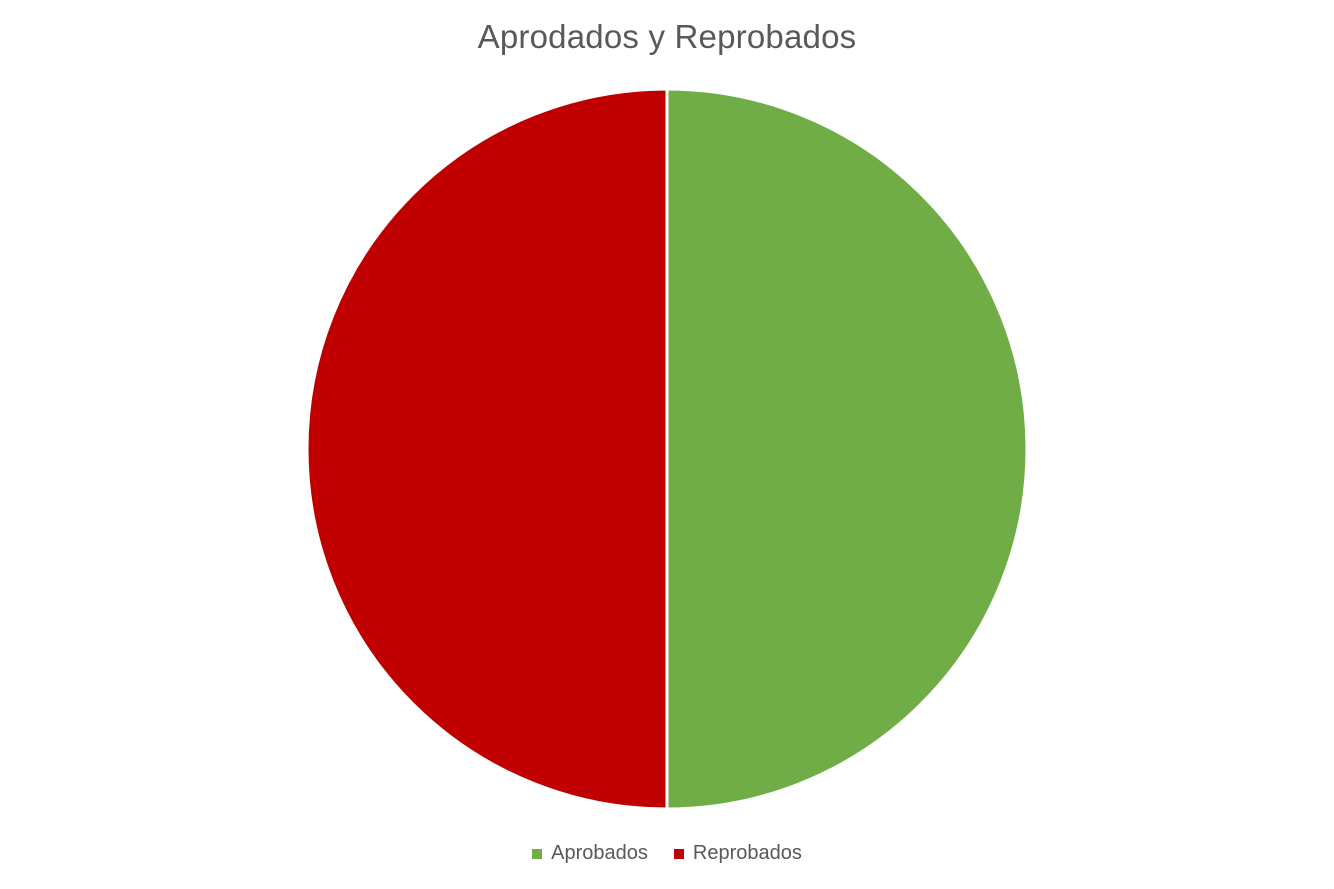  Describe the element at coordinates (537, 853) in the screenshot. I see `legend-swatch-aprobados` at that location.